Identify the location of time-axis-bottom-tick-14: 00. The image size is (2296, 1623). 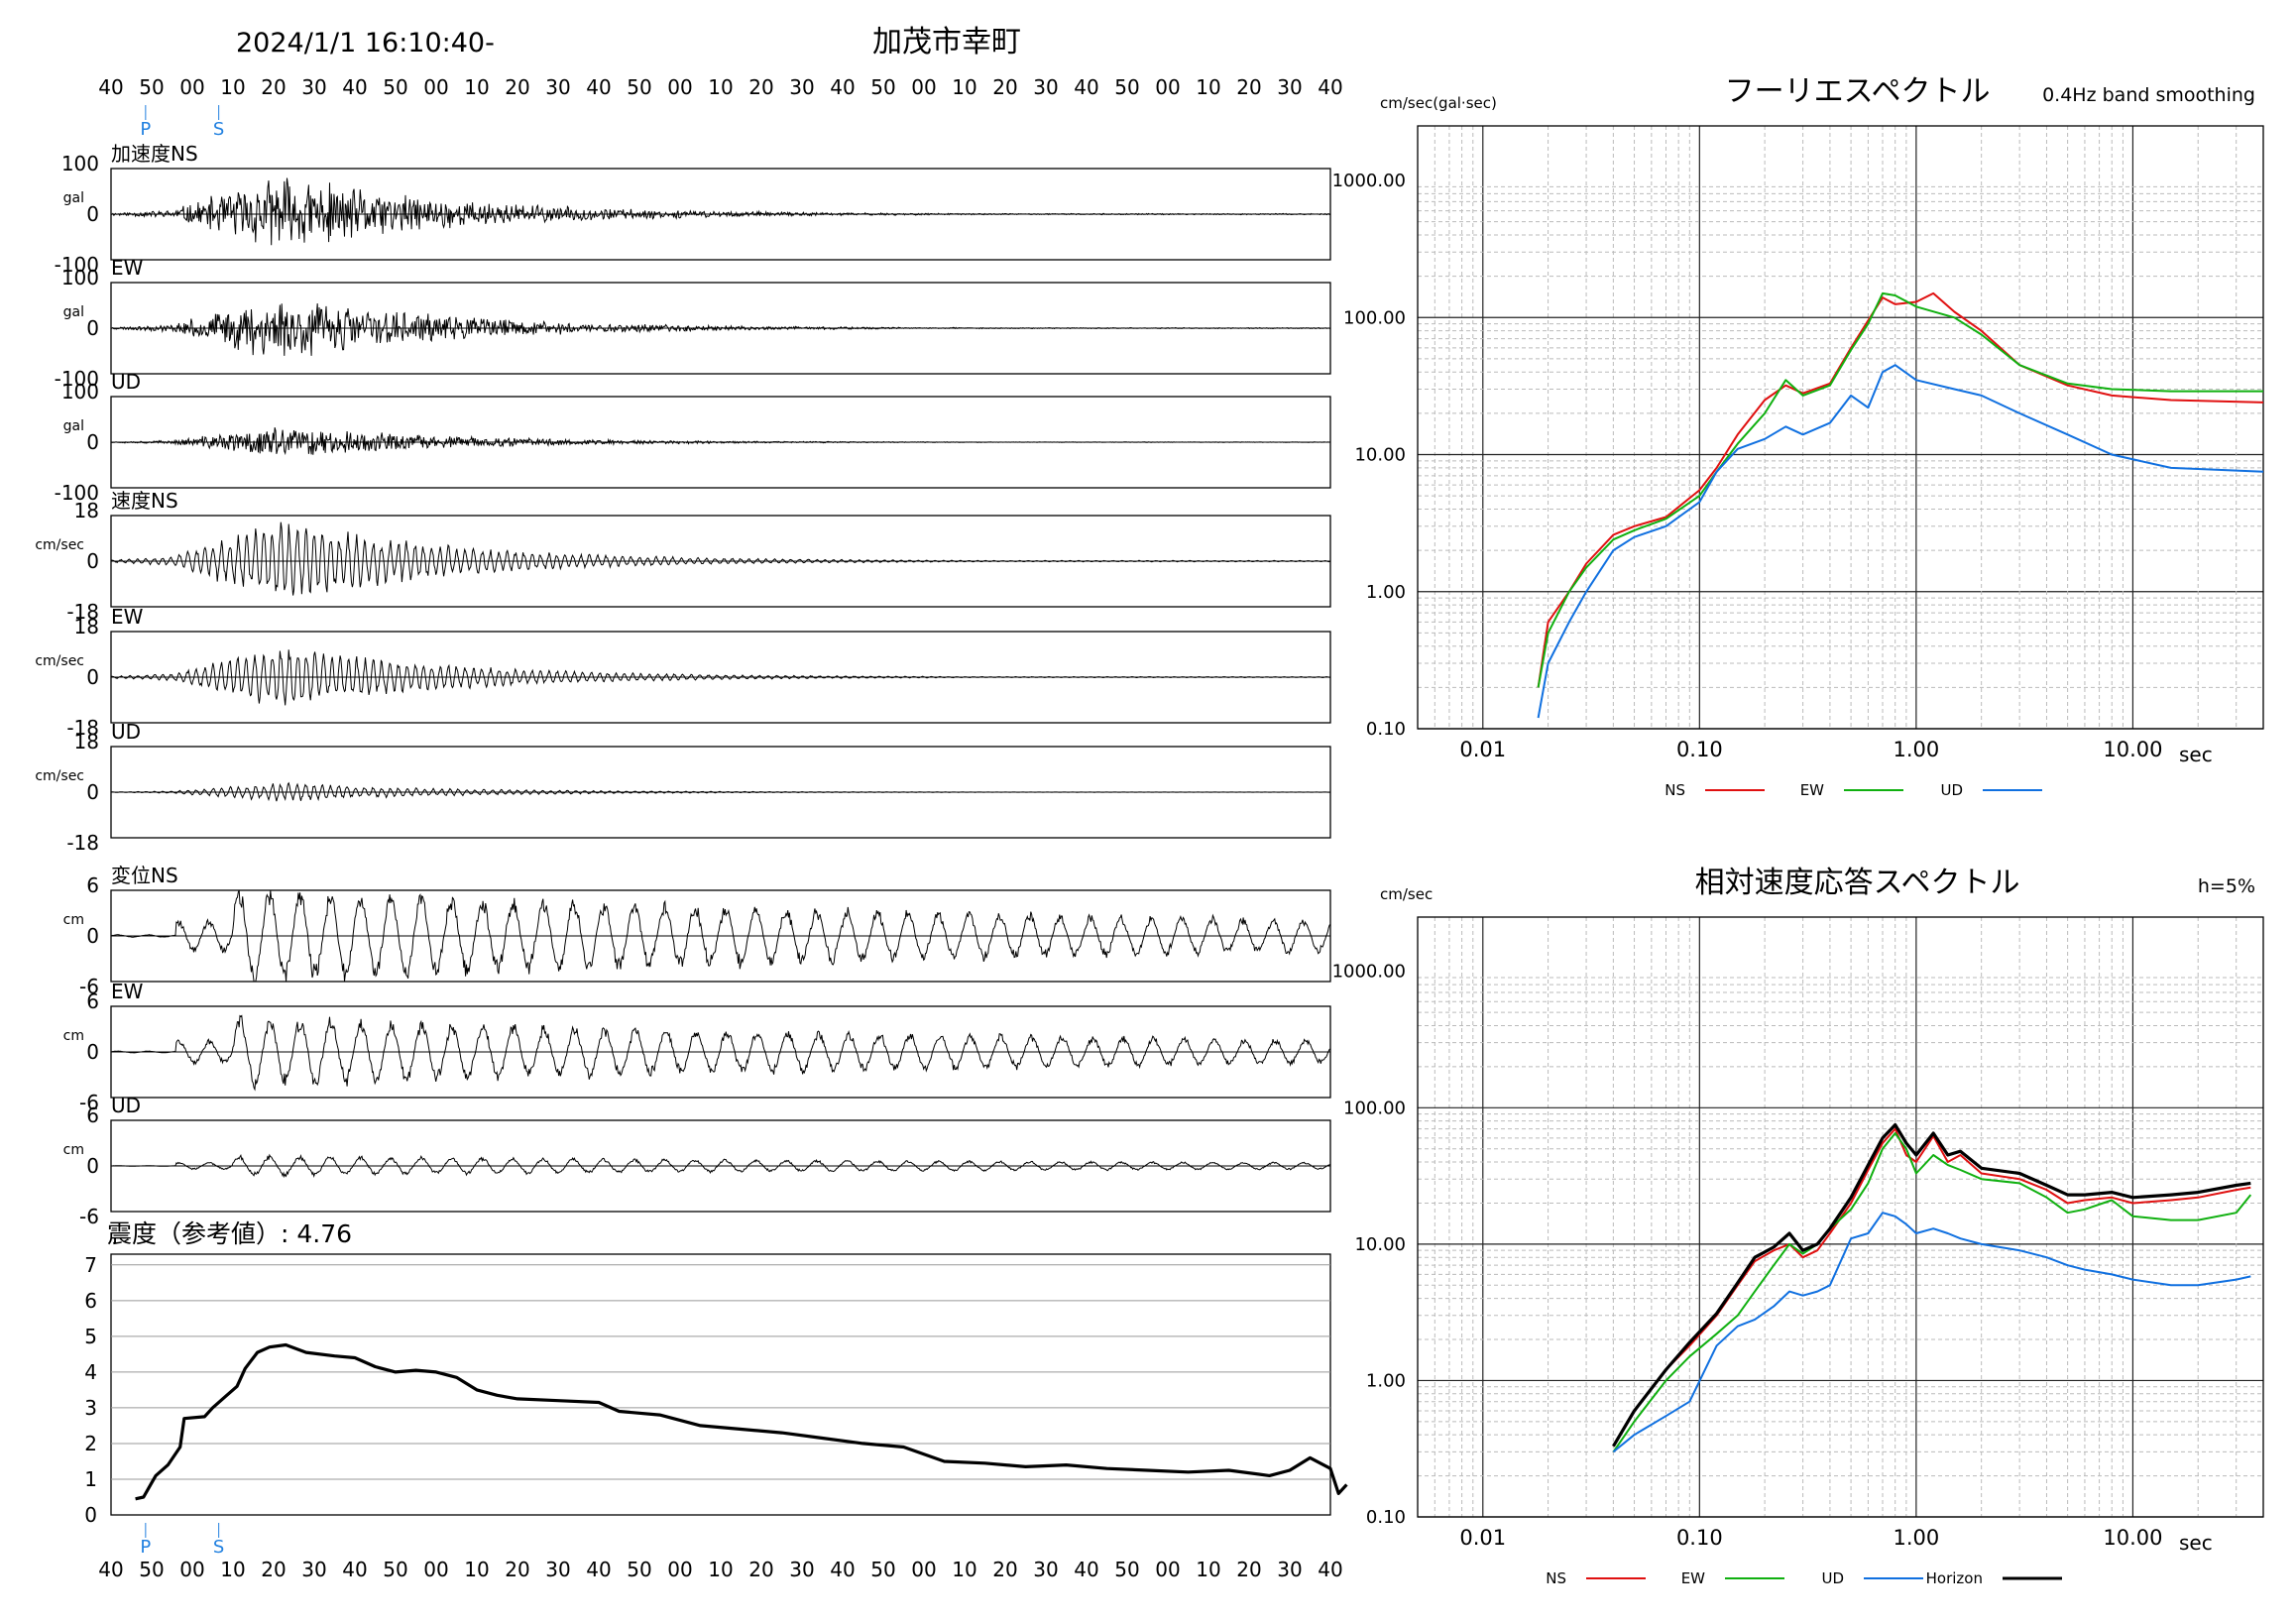
(679, 1569).